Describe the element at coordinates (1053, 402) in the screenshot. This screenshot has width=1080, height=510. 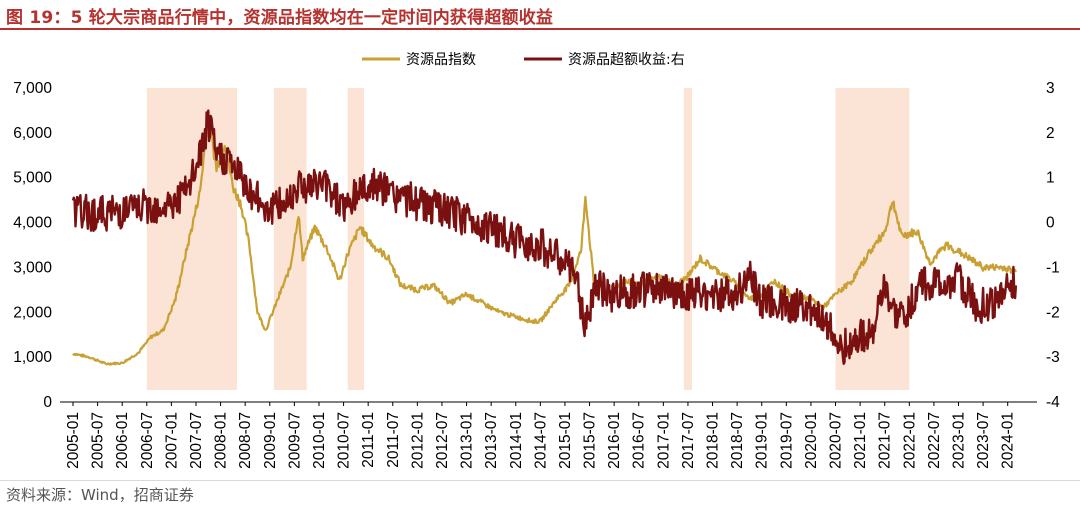
I see `y-right-tick-label: -4` at that location.